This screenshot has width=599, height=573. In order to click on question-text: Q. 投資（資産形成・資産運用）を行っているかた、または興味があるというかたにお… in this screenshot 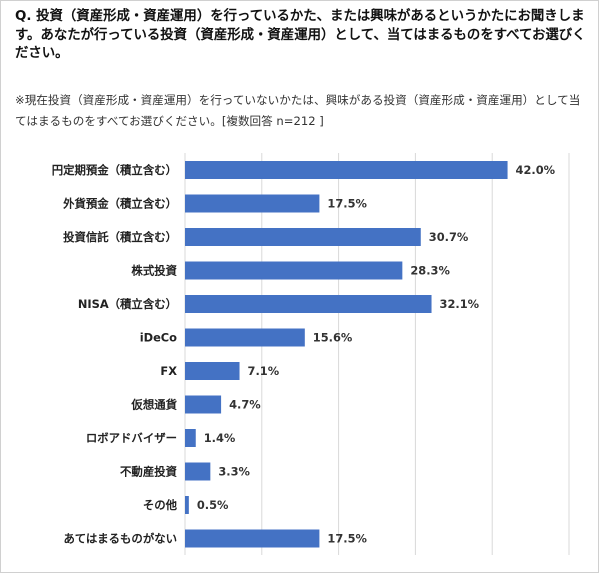, I will do `click(300, 35)`.